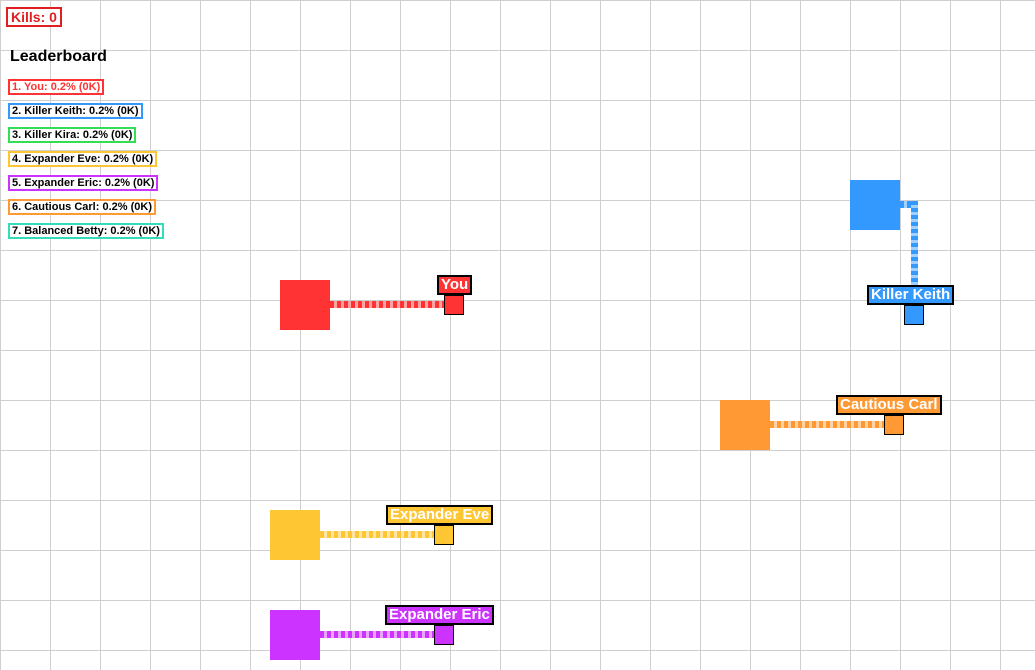  Describe the element at coordinates (82, 207) in the screenshot. I see `leaderboard-entry: 6. Cautious Carl: 0.2% (0K)` at that location.